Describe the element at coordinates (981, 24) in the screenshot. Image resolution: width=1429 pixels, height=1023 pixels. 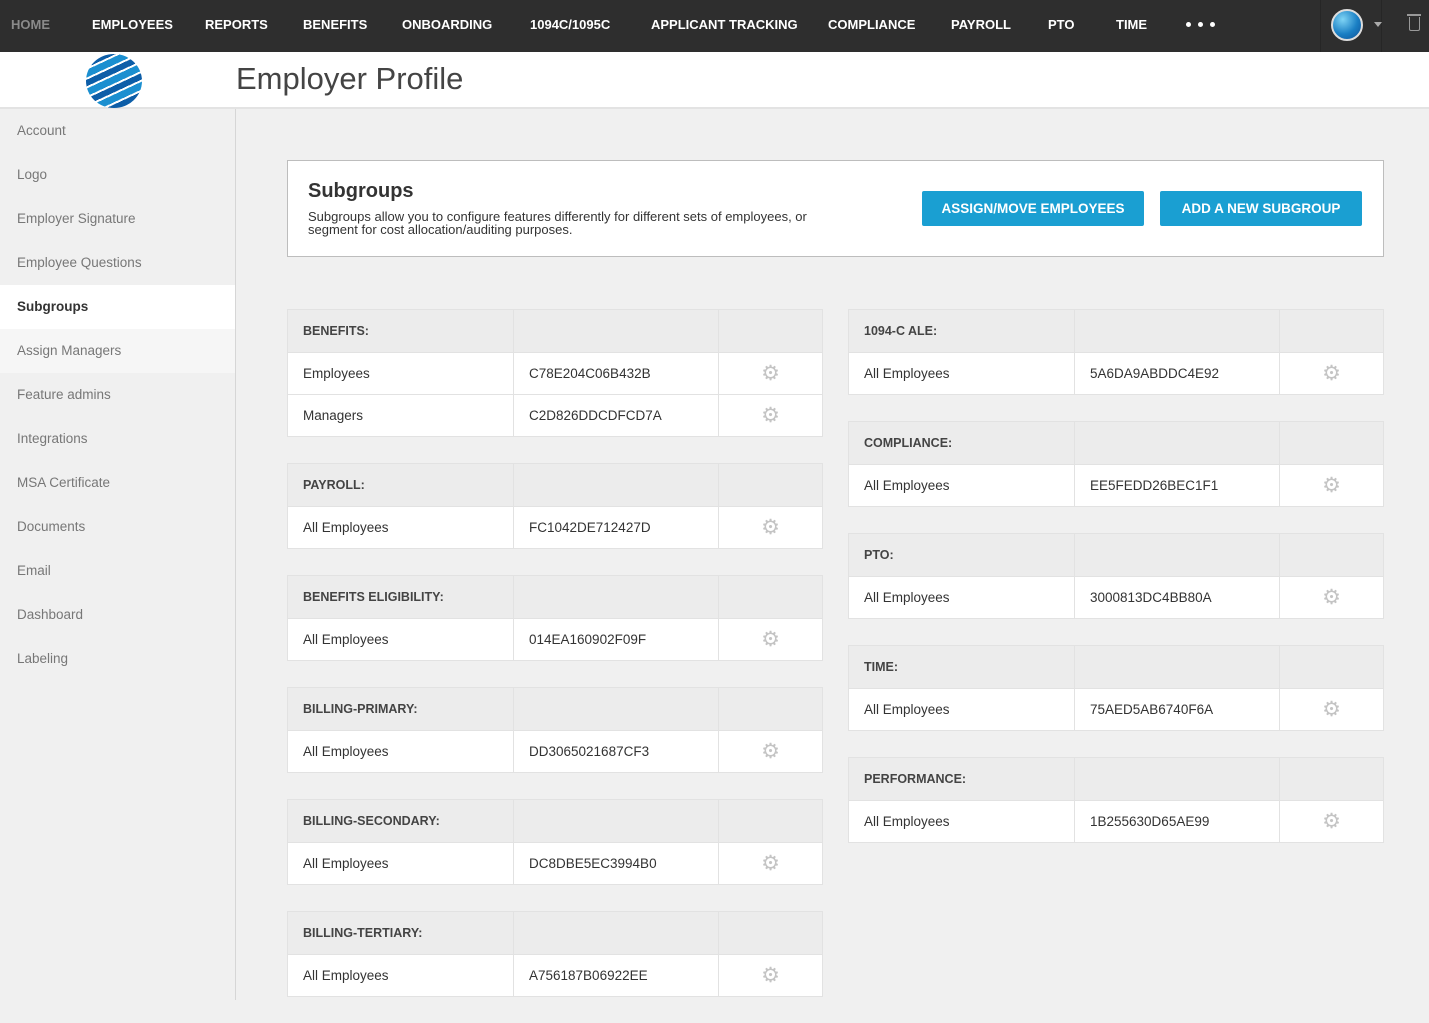
I see `nav-payroll: PAYROLL` at that location.